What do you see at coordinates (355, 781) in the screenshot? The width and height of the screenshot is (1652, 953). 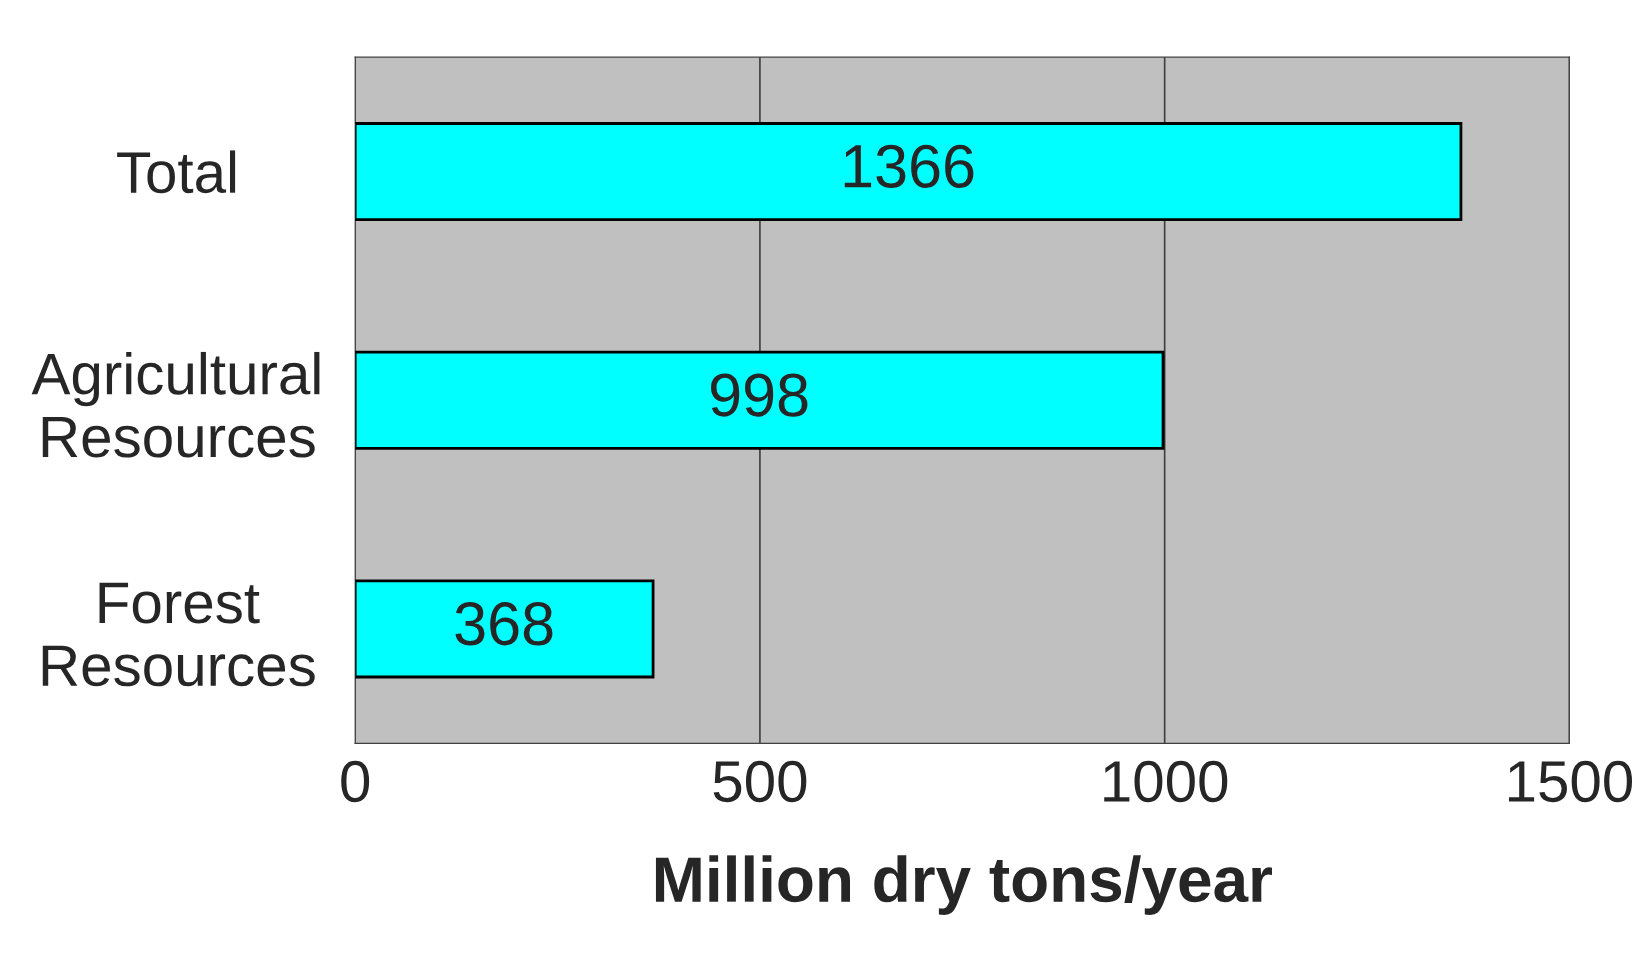 I see `x-tick-label: 0` at bounding box center [355, 781].